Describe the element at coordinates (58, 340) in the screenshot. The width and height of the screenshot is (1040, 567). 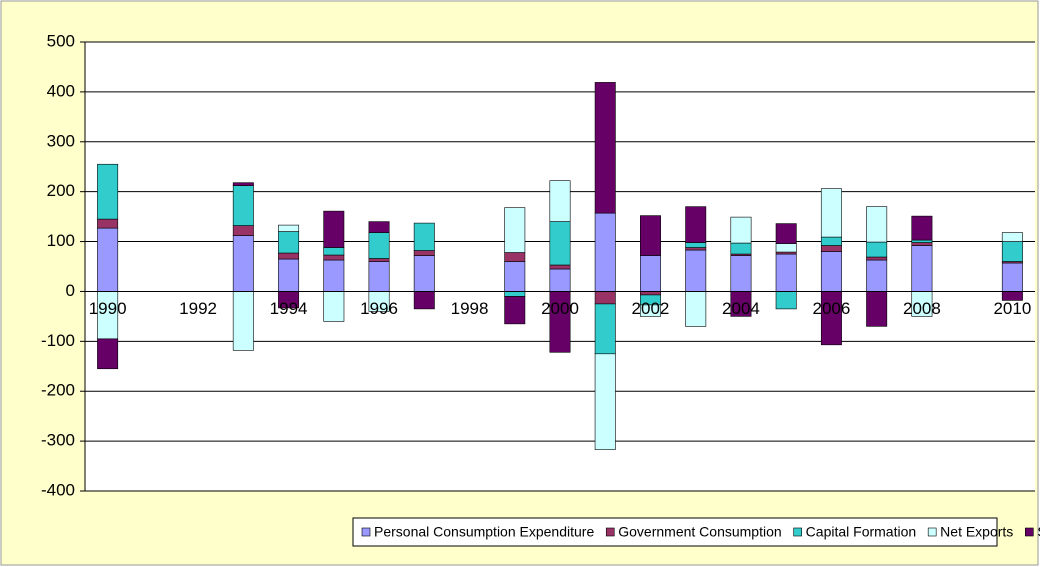
I see `y-tick-label: -100` at that location.